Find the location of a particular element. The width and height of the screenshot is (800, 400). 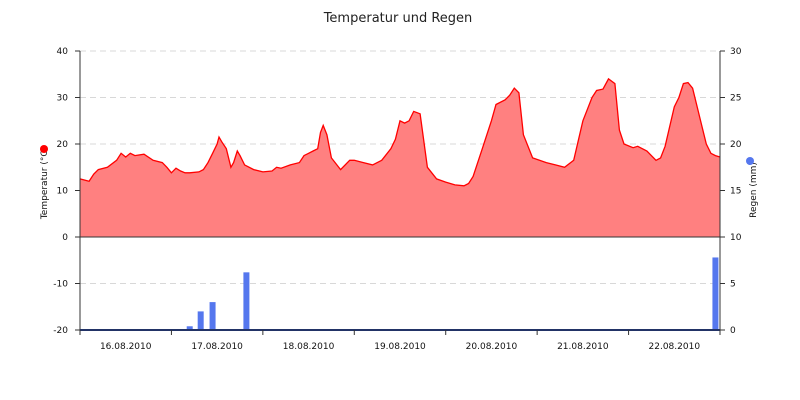

x-tick-label: 17.08.2010 is located at coordinates (217, 347).